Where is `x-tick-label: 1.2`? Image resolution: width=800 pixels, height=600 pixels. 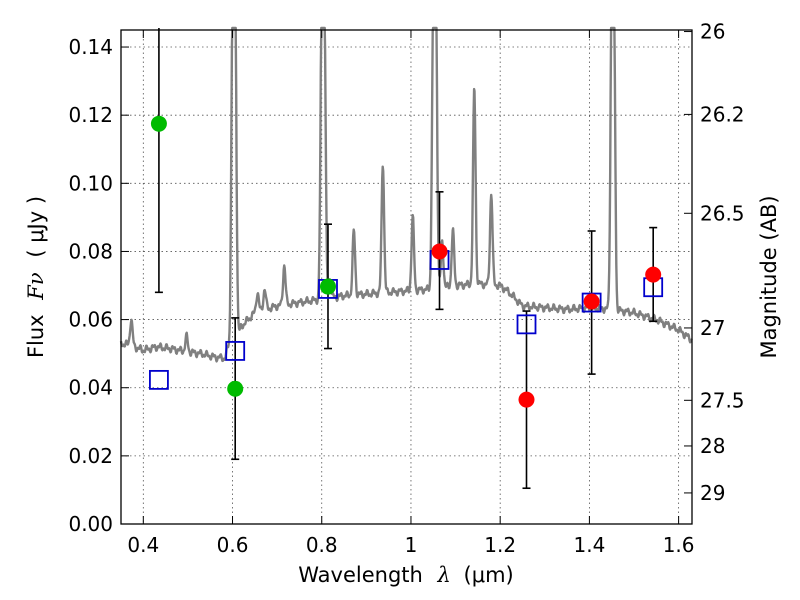
x-tick-label: 1.2 is located at coordinates (500, 545).